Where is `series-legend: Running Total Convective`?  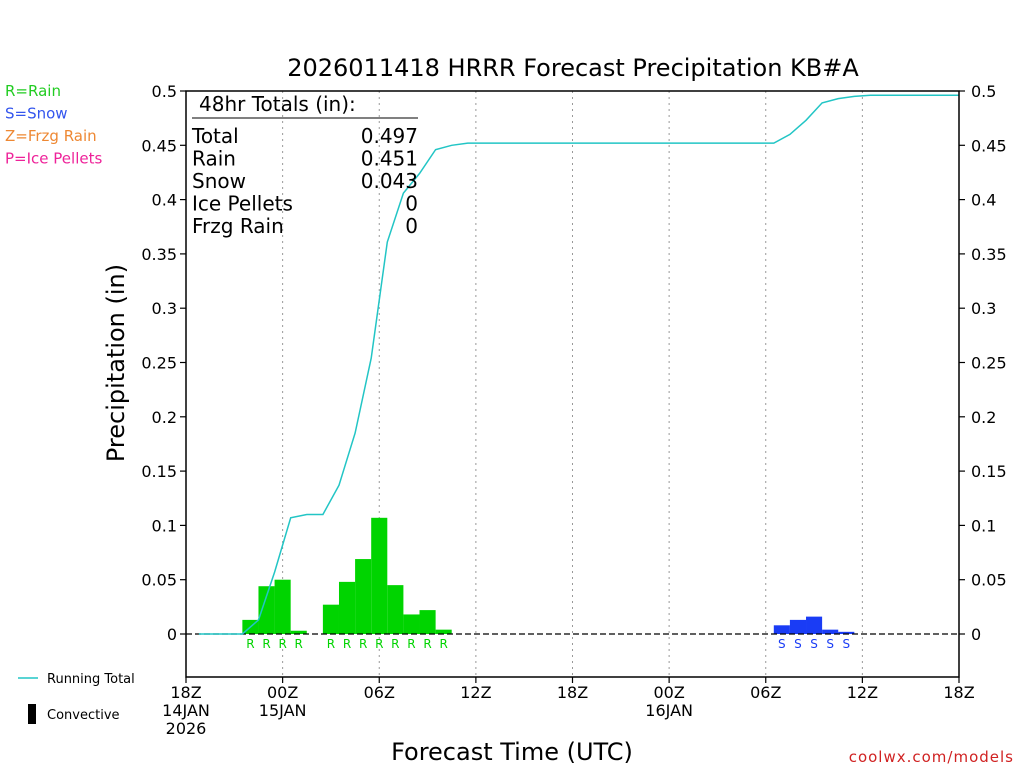 series-legend: Running Total Convective is located at coordinates (76, 698).